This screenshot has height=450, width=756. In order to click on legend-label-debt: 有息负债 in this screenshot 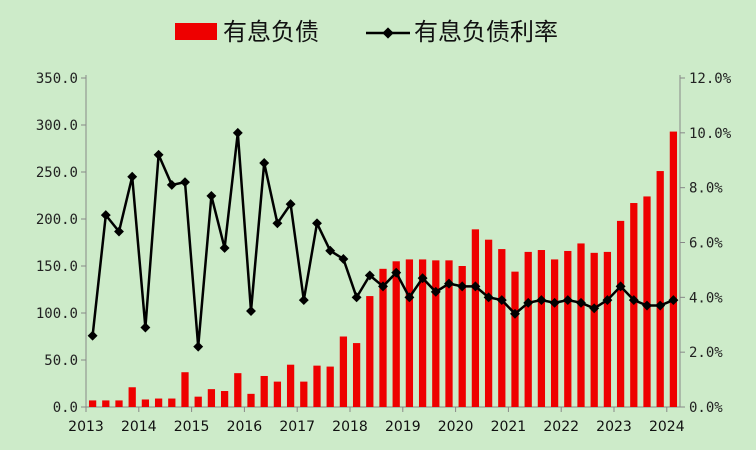, I will do `click(271, 32)`.